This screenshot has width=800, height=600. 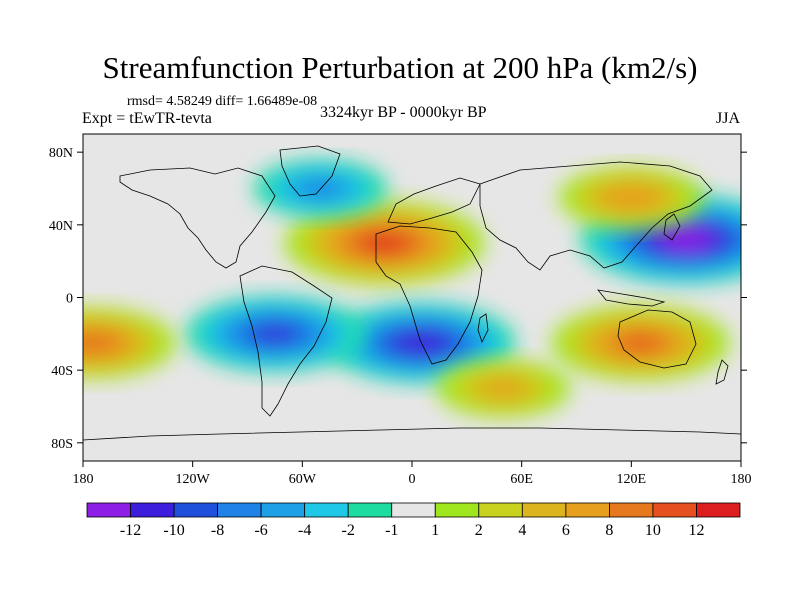 What do you see at coordinates (609, 530) in the screenshot?
I see `colorbar-label: 8` at bounding box center [609, 530].